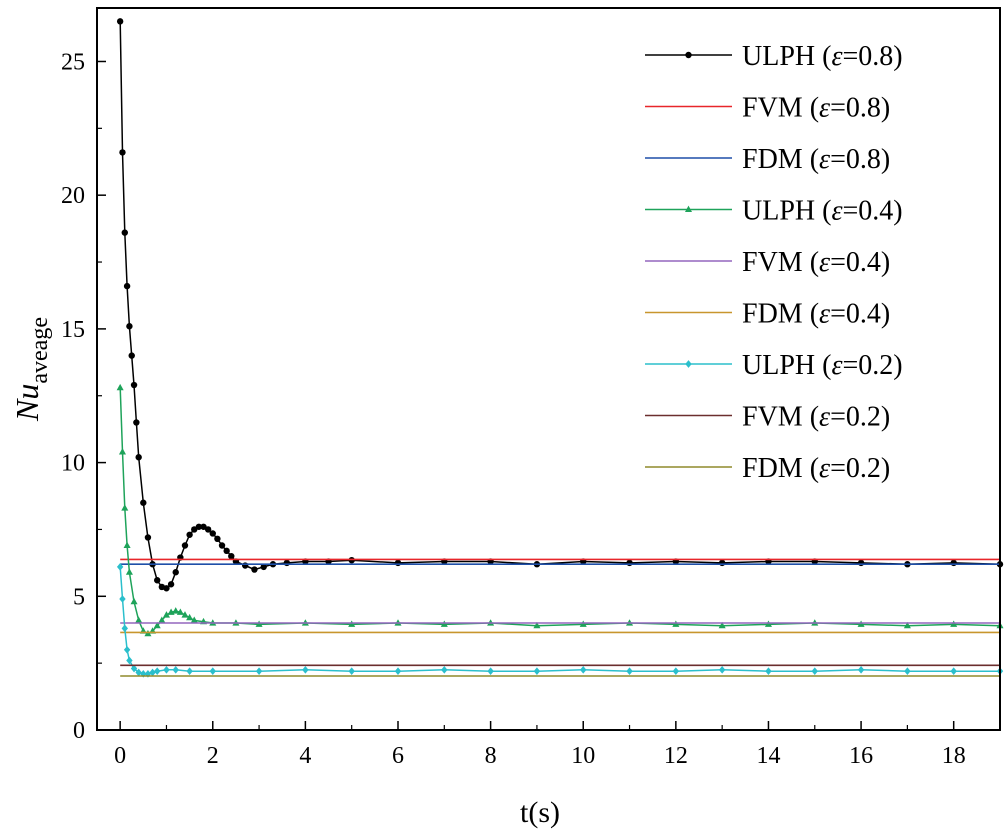 The height and width of the screenshot is (840, 1005). What do you see at coordinates (583, 756) in the screenshot?
I see `x-tick-label: 10` at bounding box center [583, 756].